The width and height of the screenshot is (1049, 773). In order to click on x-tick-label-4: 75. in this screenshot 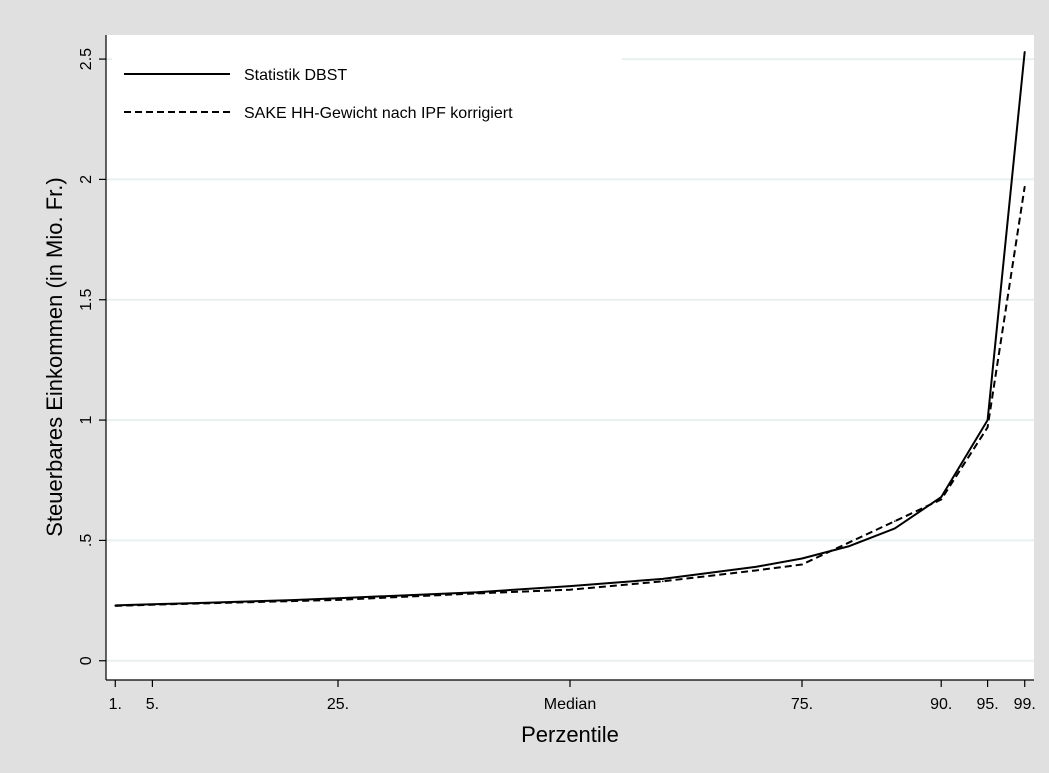, I will do `click(802, 704)`.